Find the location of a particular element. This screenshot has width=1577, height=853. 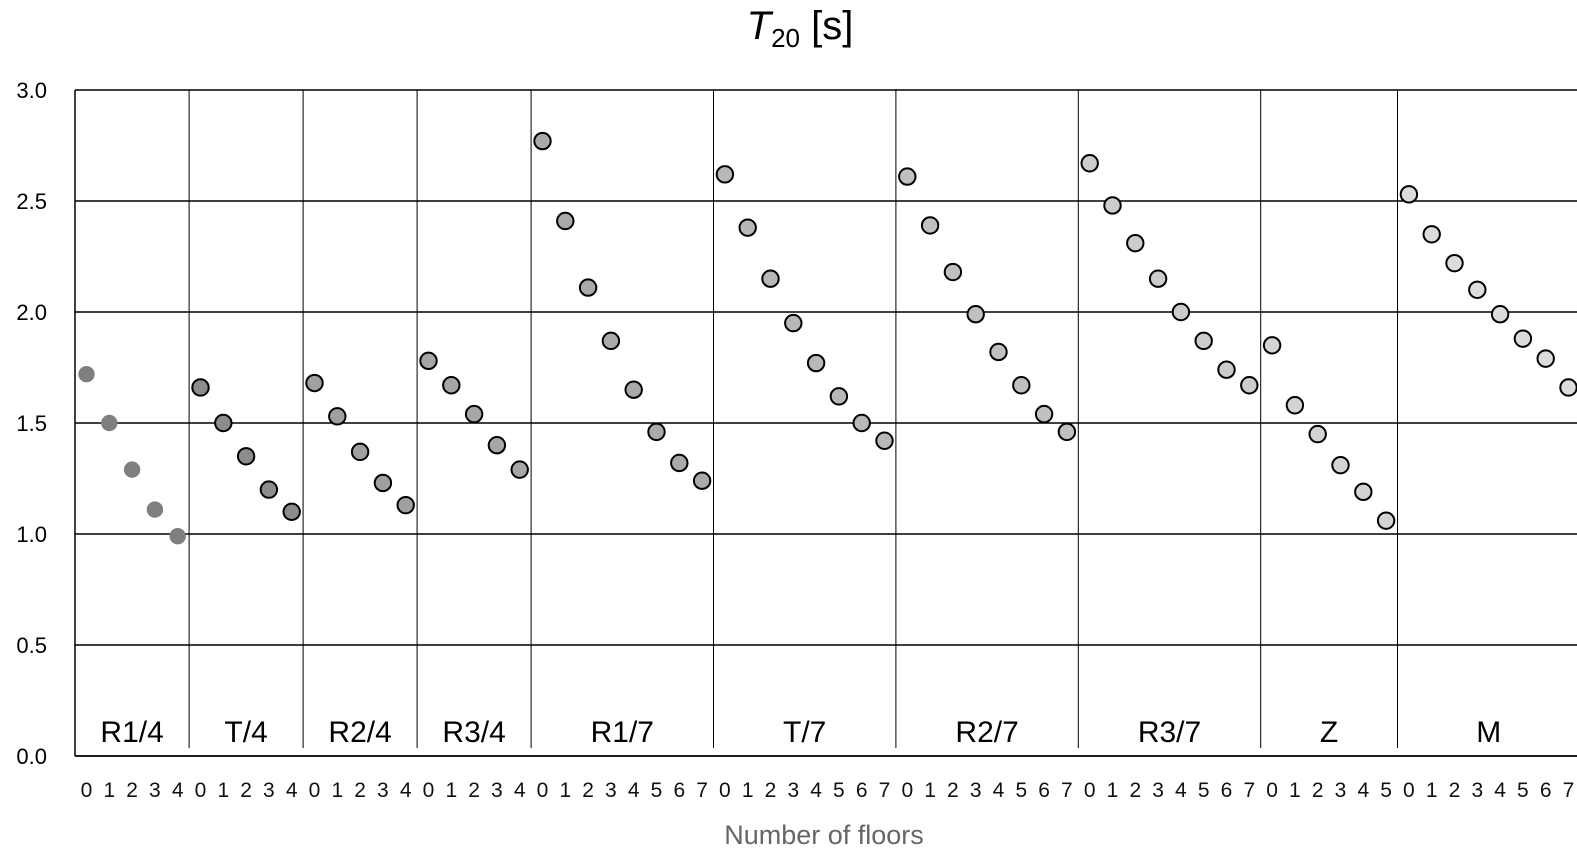

y-tick-label: 1.0 is located at coordinates (31, 534).